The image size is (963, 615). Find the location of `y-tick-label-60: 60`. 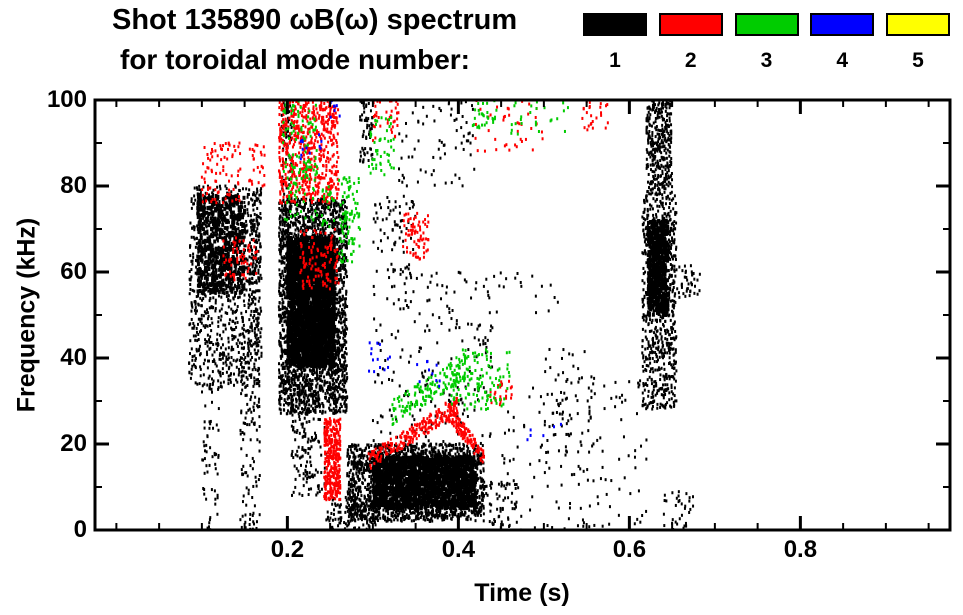

y-tick-label-60: 60 is located at coordinates (73, 271).